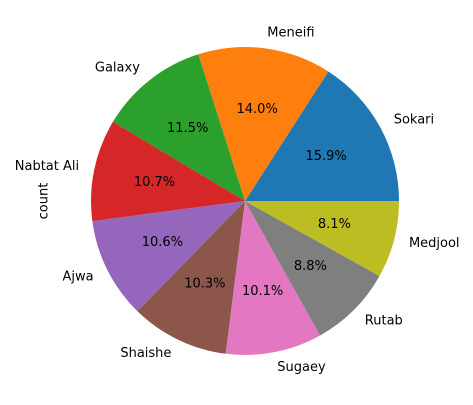 Image resolution: width=473 pixels, height=405 pixels. I want to click on pie-slice-meneifi, so click(263, 124).